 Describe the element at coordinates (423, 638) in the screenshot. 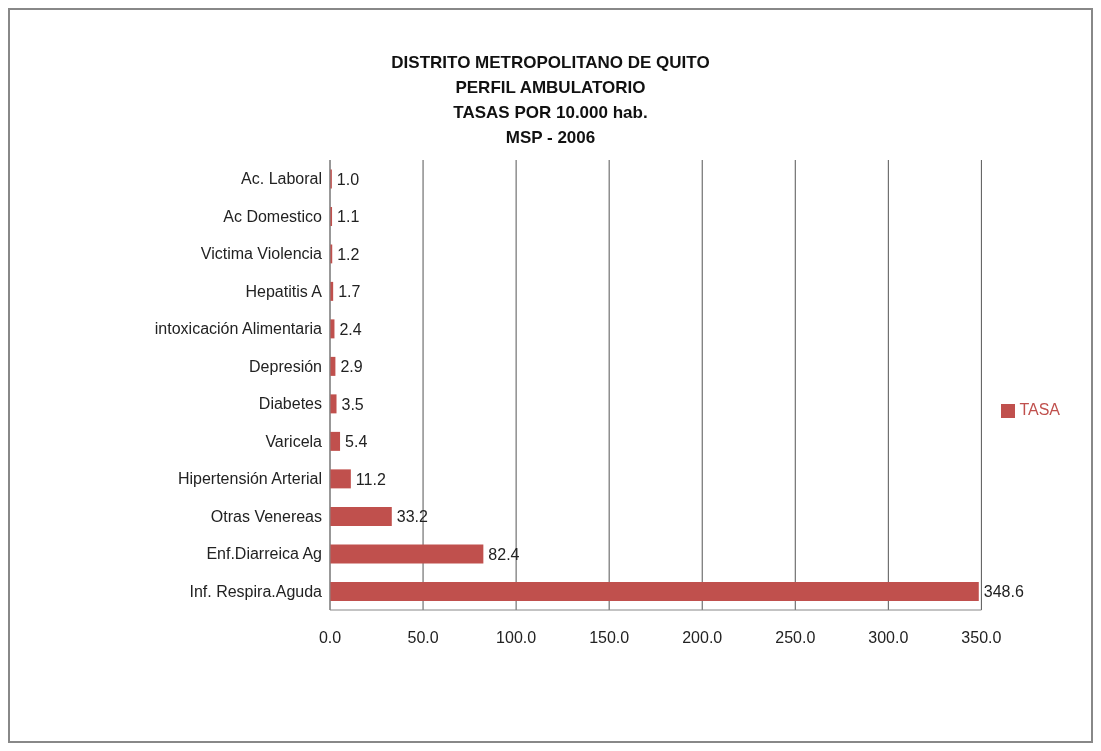

I see `x-tick-label: 50.0` at that location.